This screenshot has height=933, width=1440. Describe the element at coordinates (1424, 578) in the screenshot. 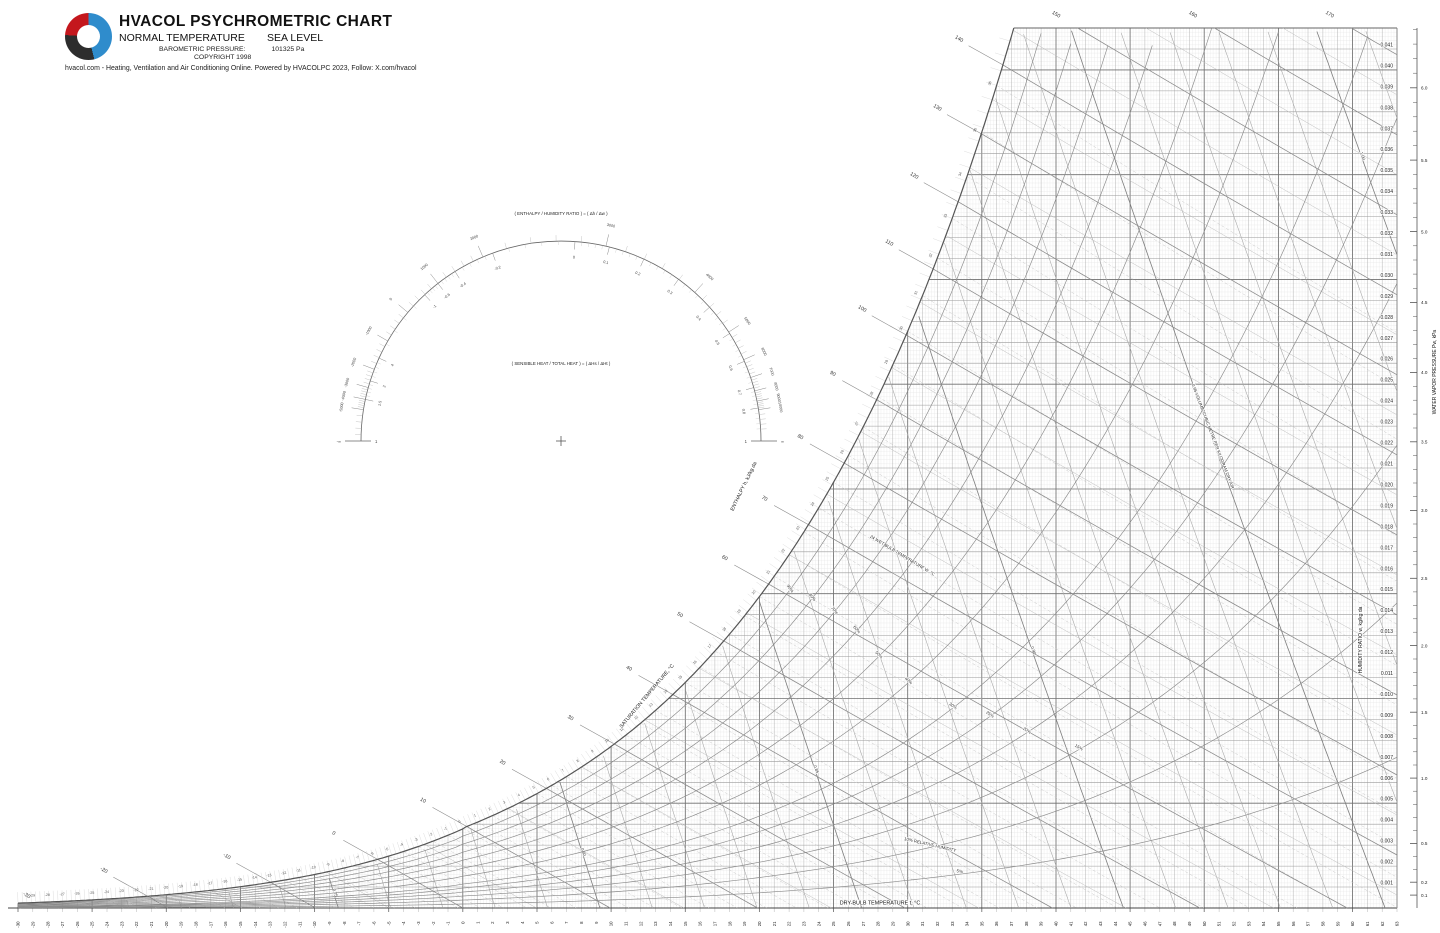

I see `svg-text: 2.5` at that location.